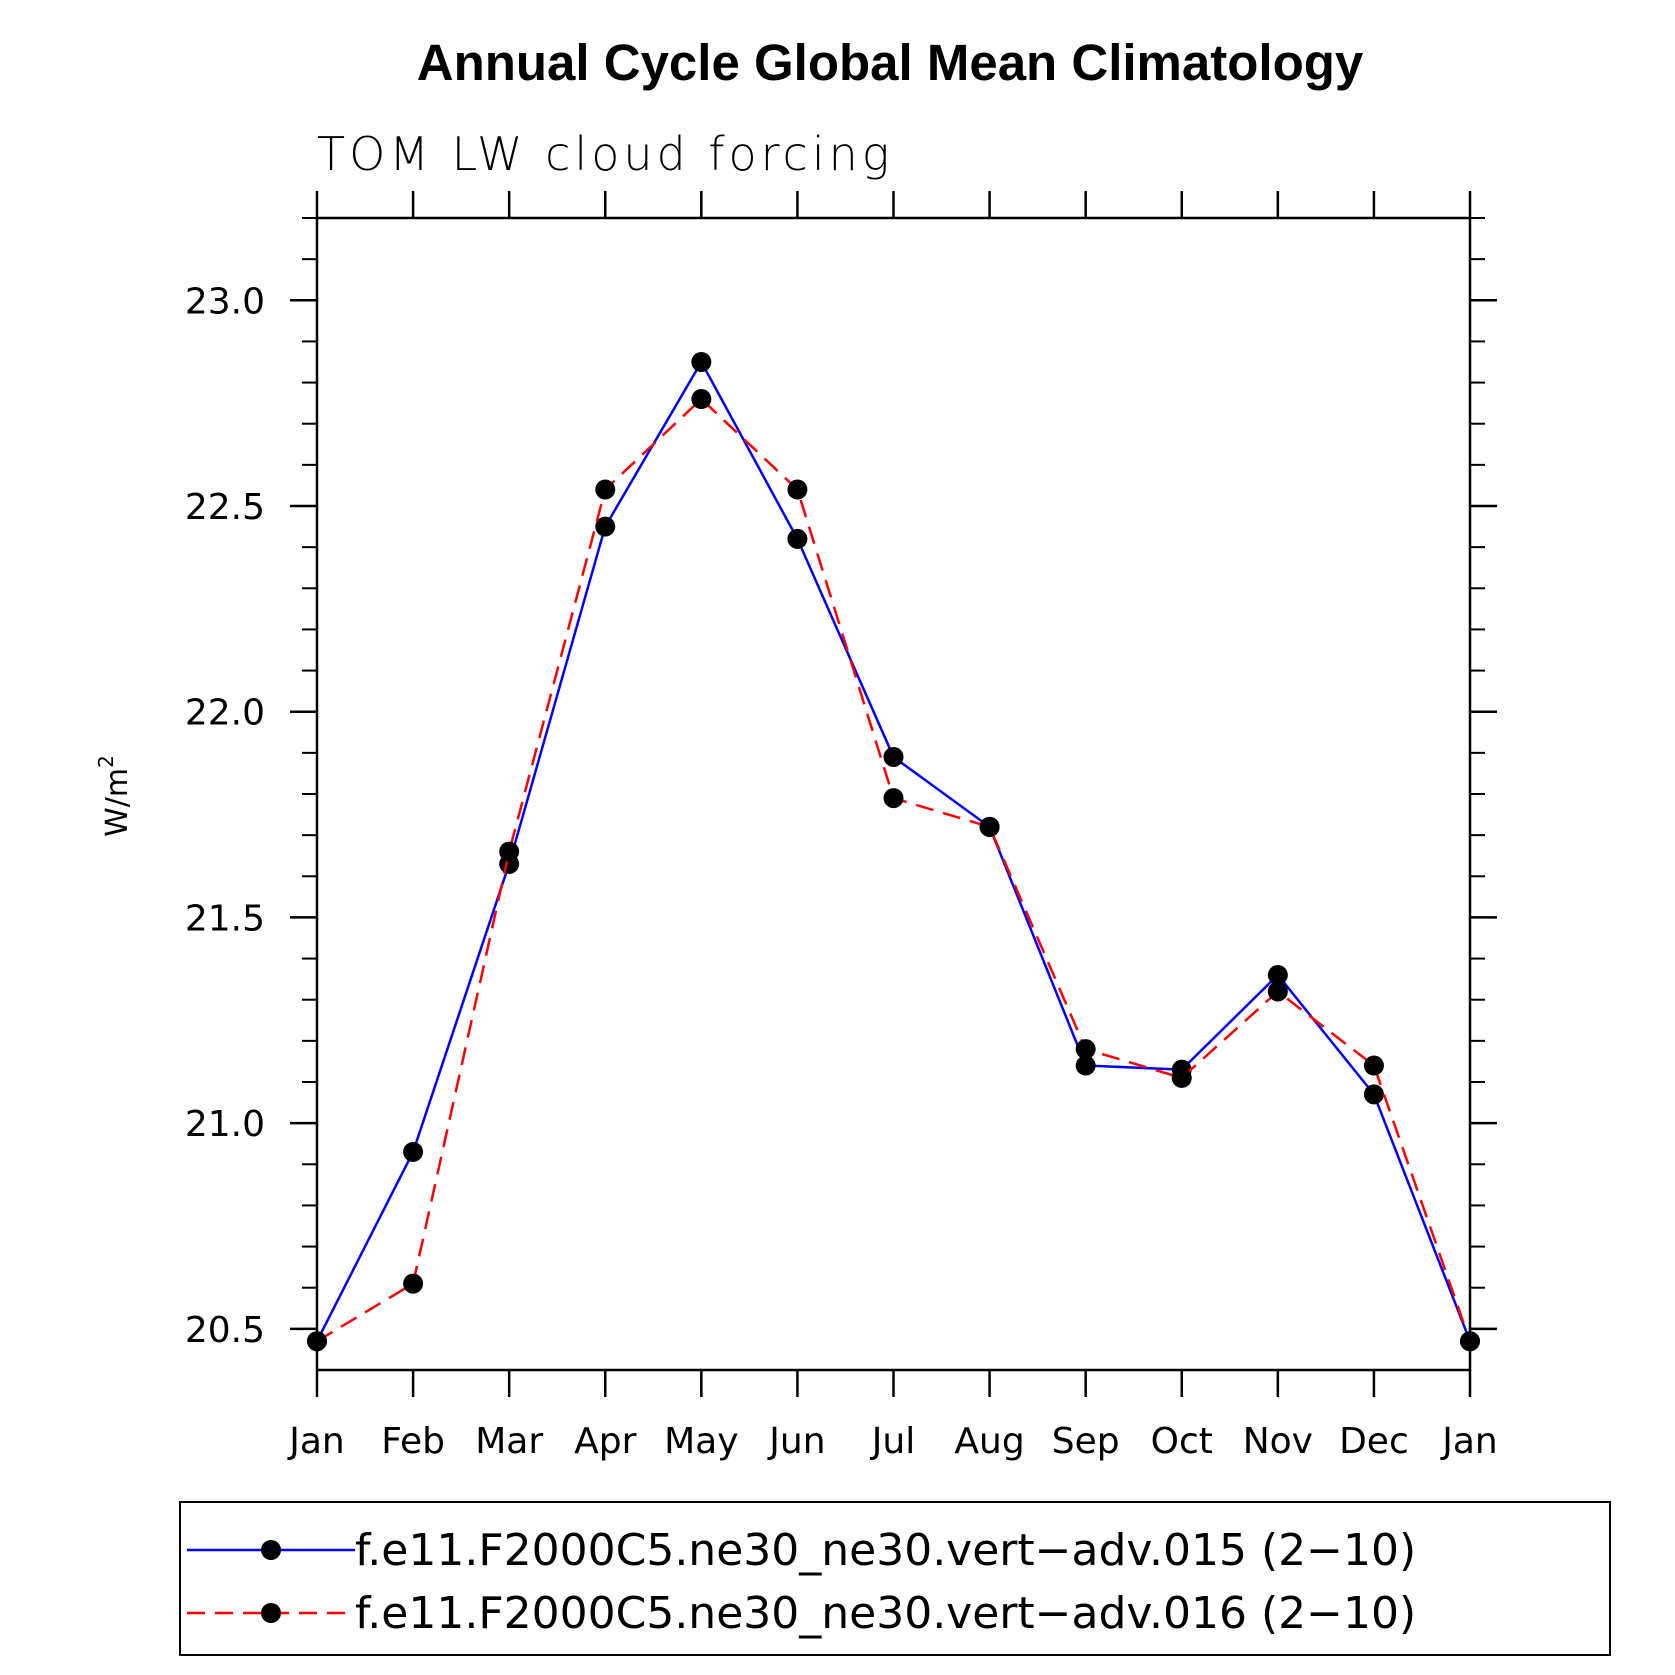 Image resolution: width=1675 pixels, height=1675 pixels. Describe the element at coordinates (225, 918) in the screenshot. I see `y-tick-label: 21.5` at that location.